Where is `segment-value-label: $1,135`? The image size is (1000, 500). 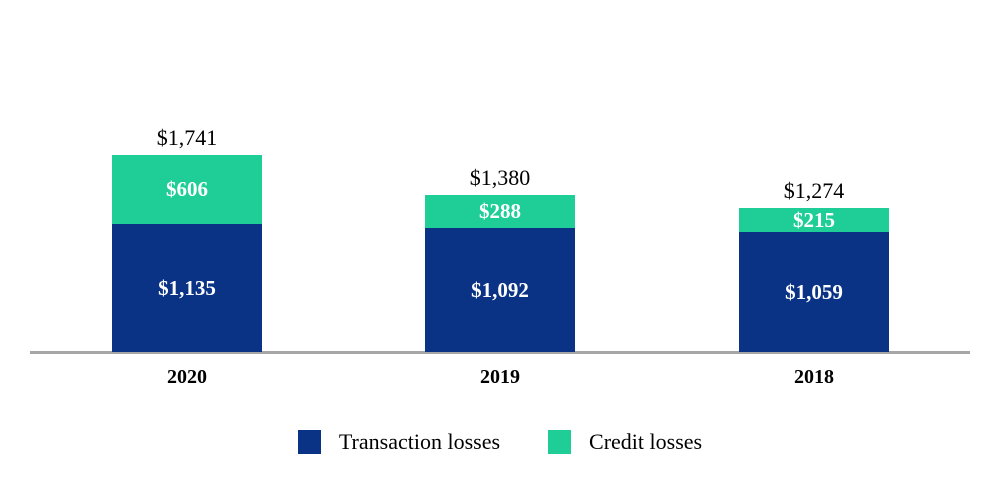 segment-value-label: $1,135 is located at coordinates (187, 287).